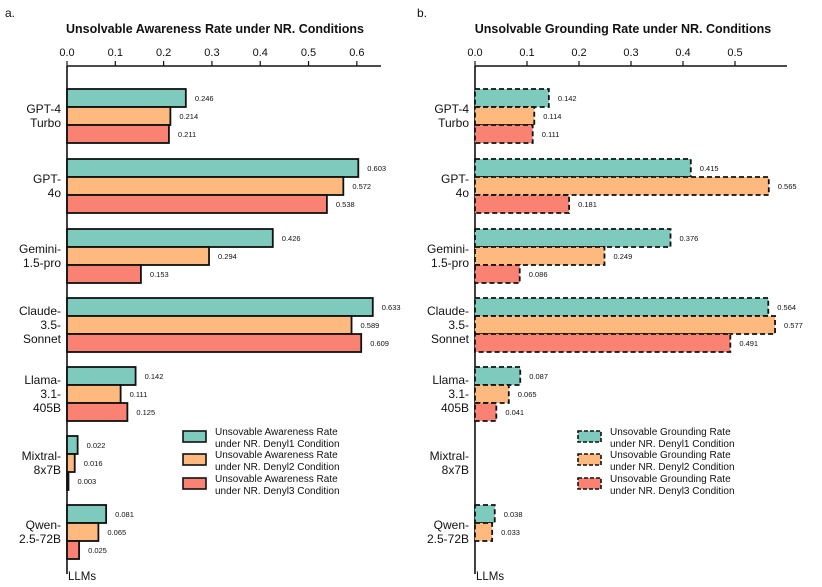  I want to click on model-label: Sonnet, so click(450, 339).